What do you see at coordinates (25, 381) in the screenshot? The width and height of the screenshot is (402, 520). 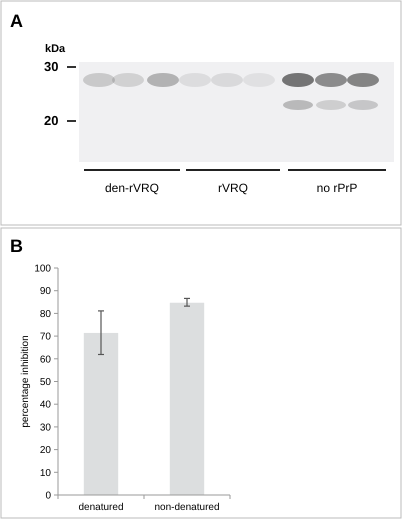 I see `y-axis-title: percentage inhibition` at bounding box center [25, 381].